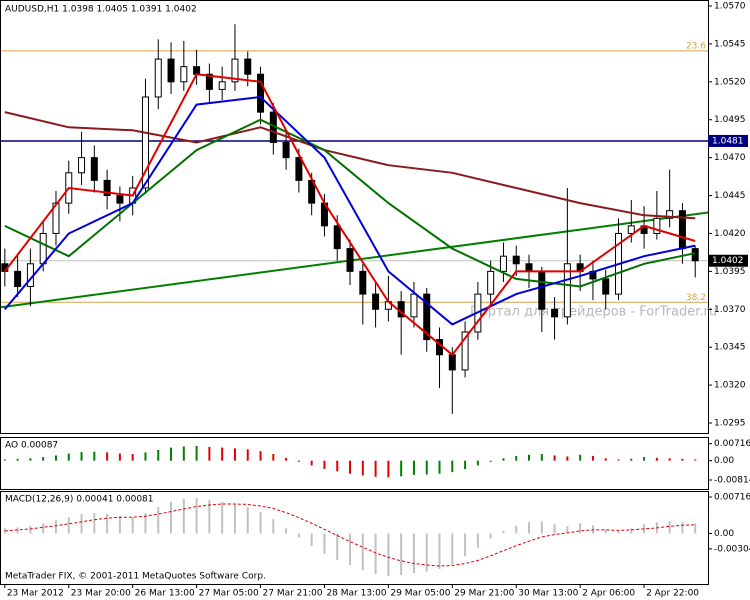  Describe the element at coordinates (696, 298) in the screenshot. I see `fib-label: 38.2` at that location.